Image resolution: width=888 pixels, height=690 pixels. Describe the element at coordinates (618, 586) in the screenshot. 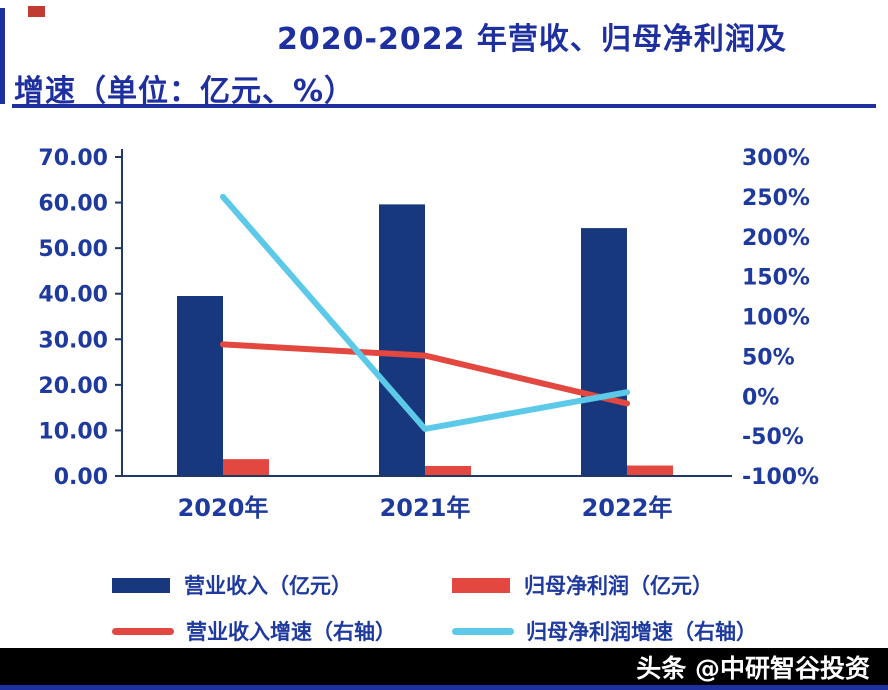

I see `legend-label-net-profit: 归母净利润（亿元）` at that location.